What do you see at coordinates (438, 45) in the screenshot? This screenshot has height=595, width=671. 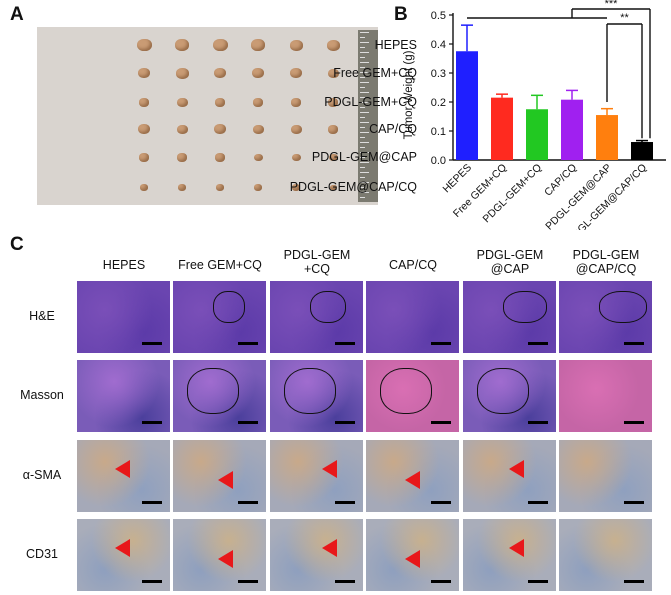 I see `y-tick-label: 0.4` at bounding box center [438, 45].